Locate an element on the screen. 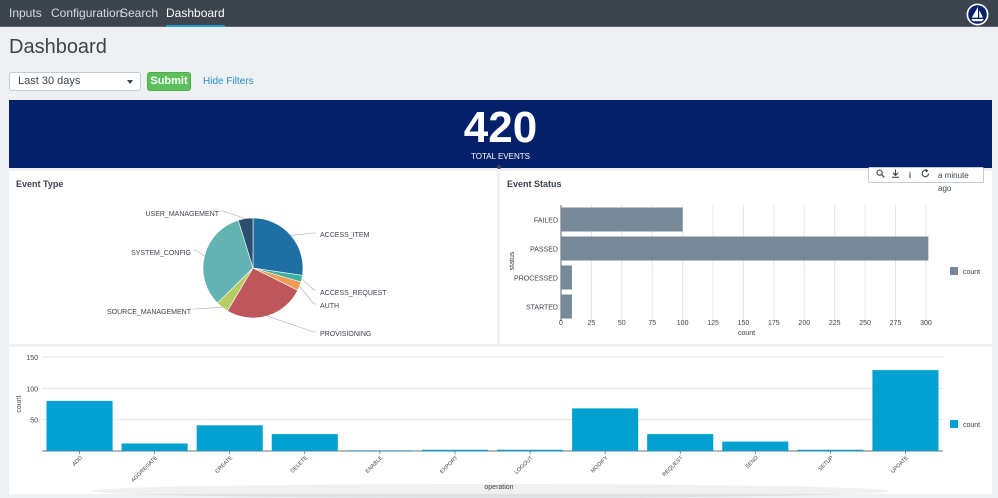 The height and width of the screenshot is (498, 998). page-title: Dashboard is located at coordinates (58, 47).